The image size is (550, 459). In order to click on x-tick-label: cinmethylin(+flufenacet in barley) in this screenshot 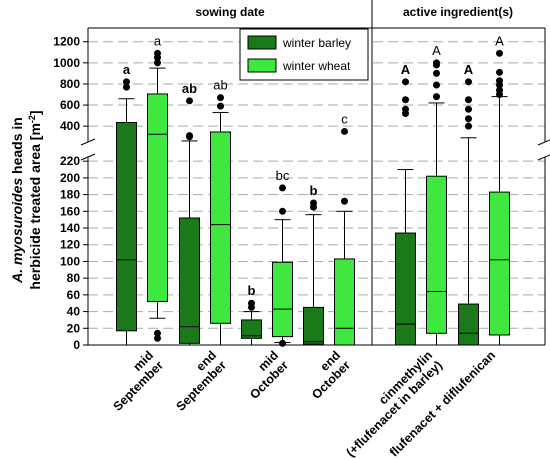, I will do `click(389, 403)`.